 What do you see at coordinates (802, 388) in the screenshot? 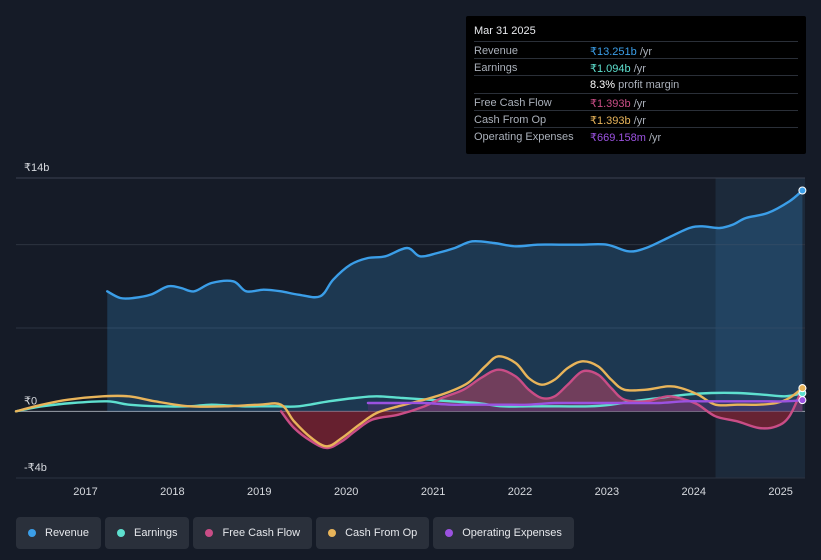
I see `cash-from-op-end-marker` at bounding box center [802, 388].